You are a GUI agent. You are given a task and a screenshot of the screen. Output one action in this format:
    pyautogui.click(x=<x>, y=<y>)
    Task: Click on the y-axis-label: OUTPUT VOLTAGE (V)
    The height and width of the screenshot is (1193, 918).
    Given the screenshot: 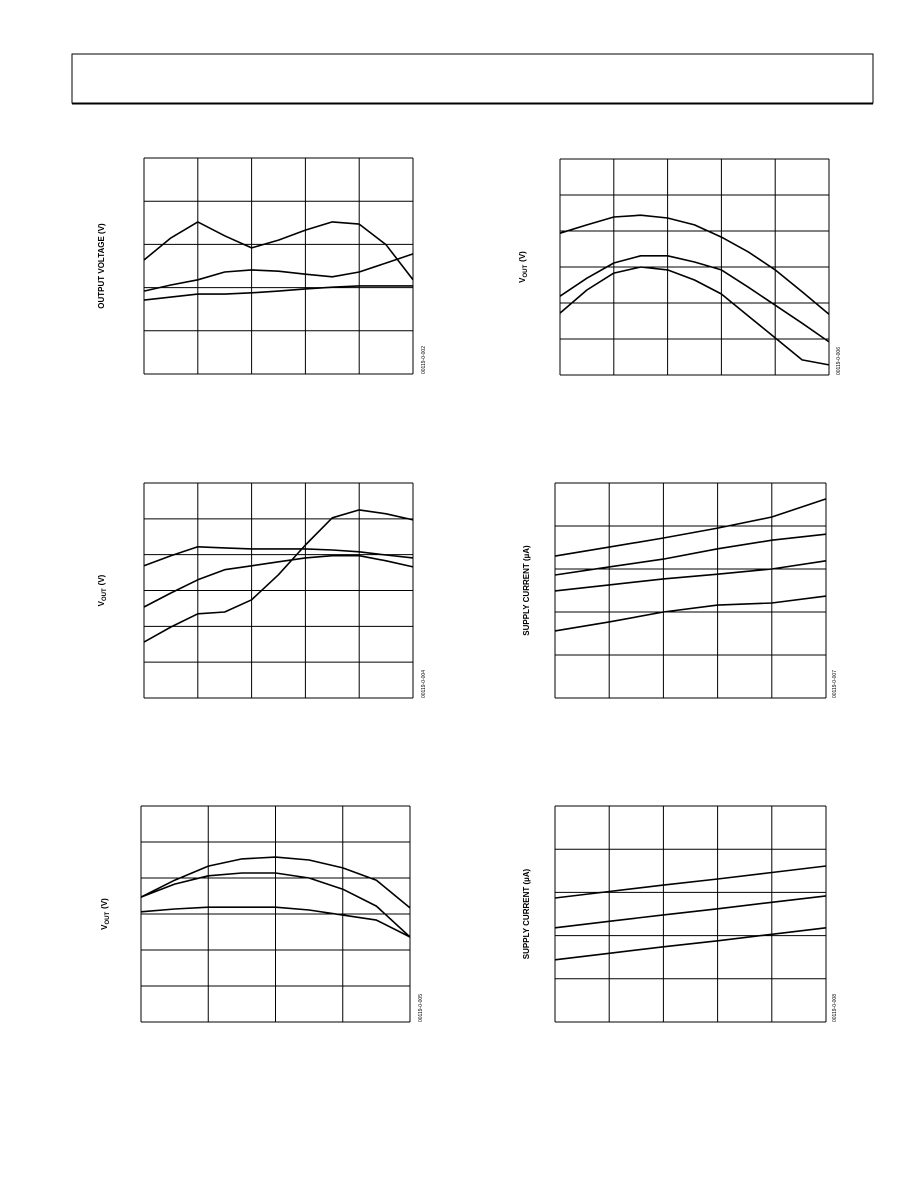 What is the action you would take?
    pyautogui.click(x=101, y=266)
    